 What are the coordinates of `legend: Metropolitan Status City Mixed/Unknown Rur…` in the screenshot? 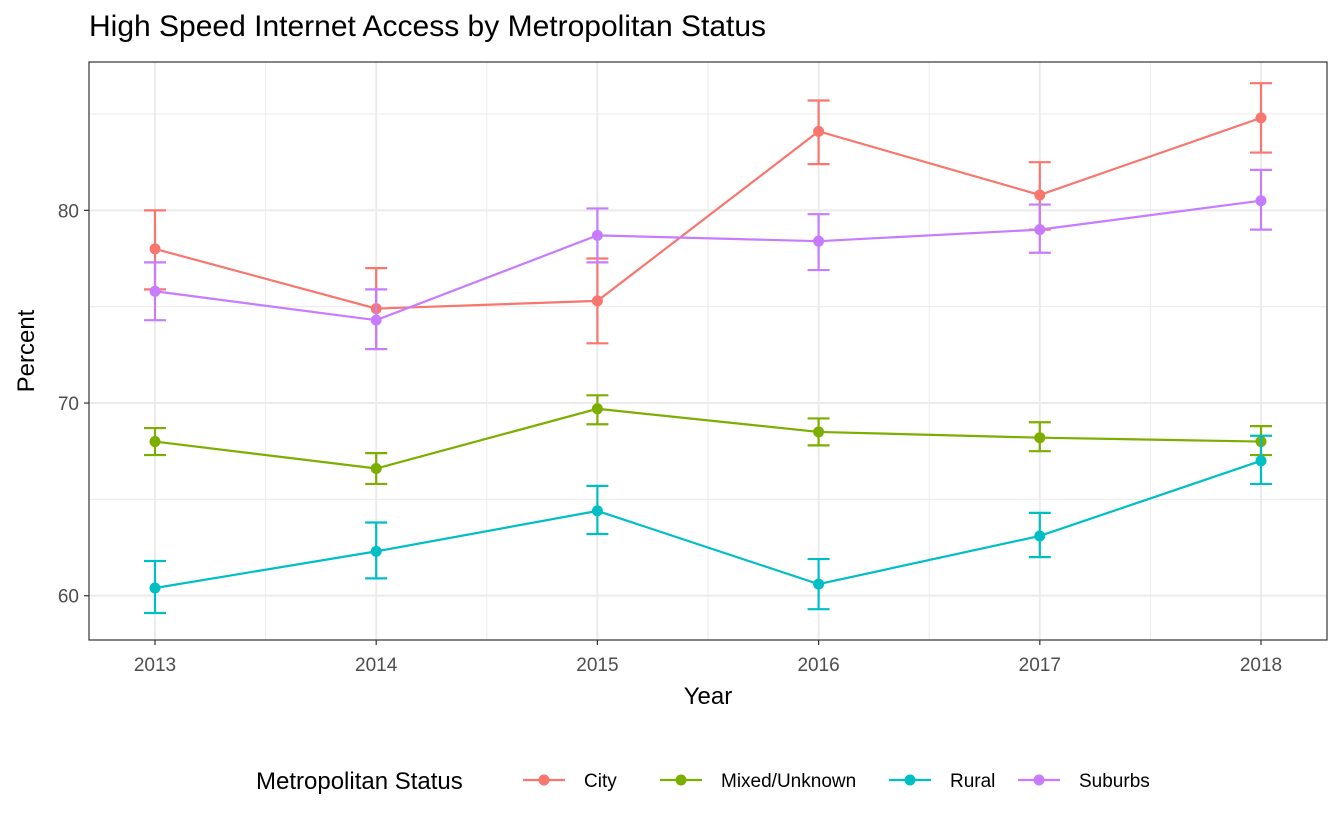 It's located at (703, 781).